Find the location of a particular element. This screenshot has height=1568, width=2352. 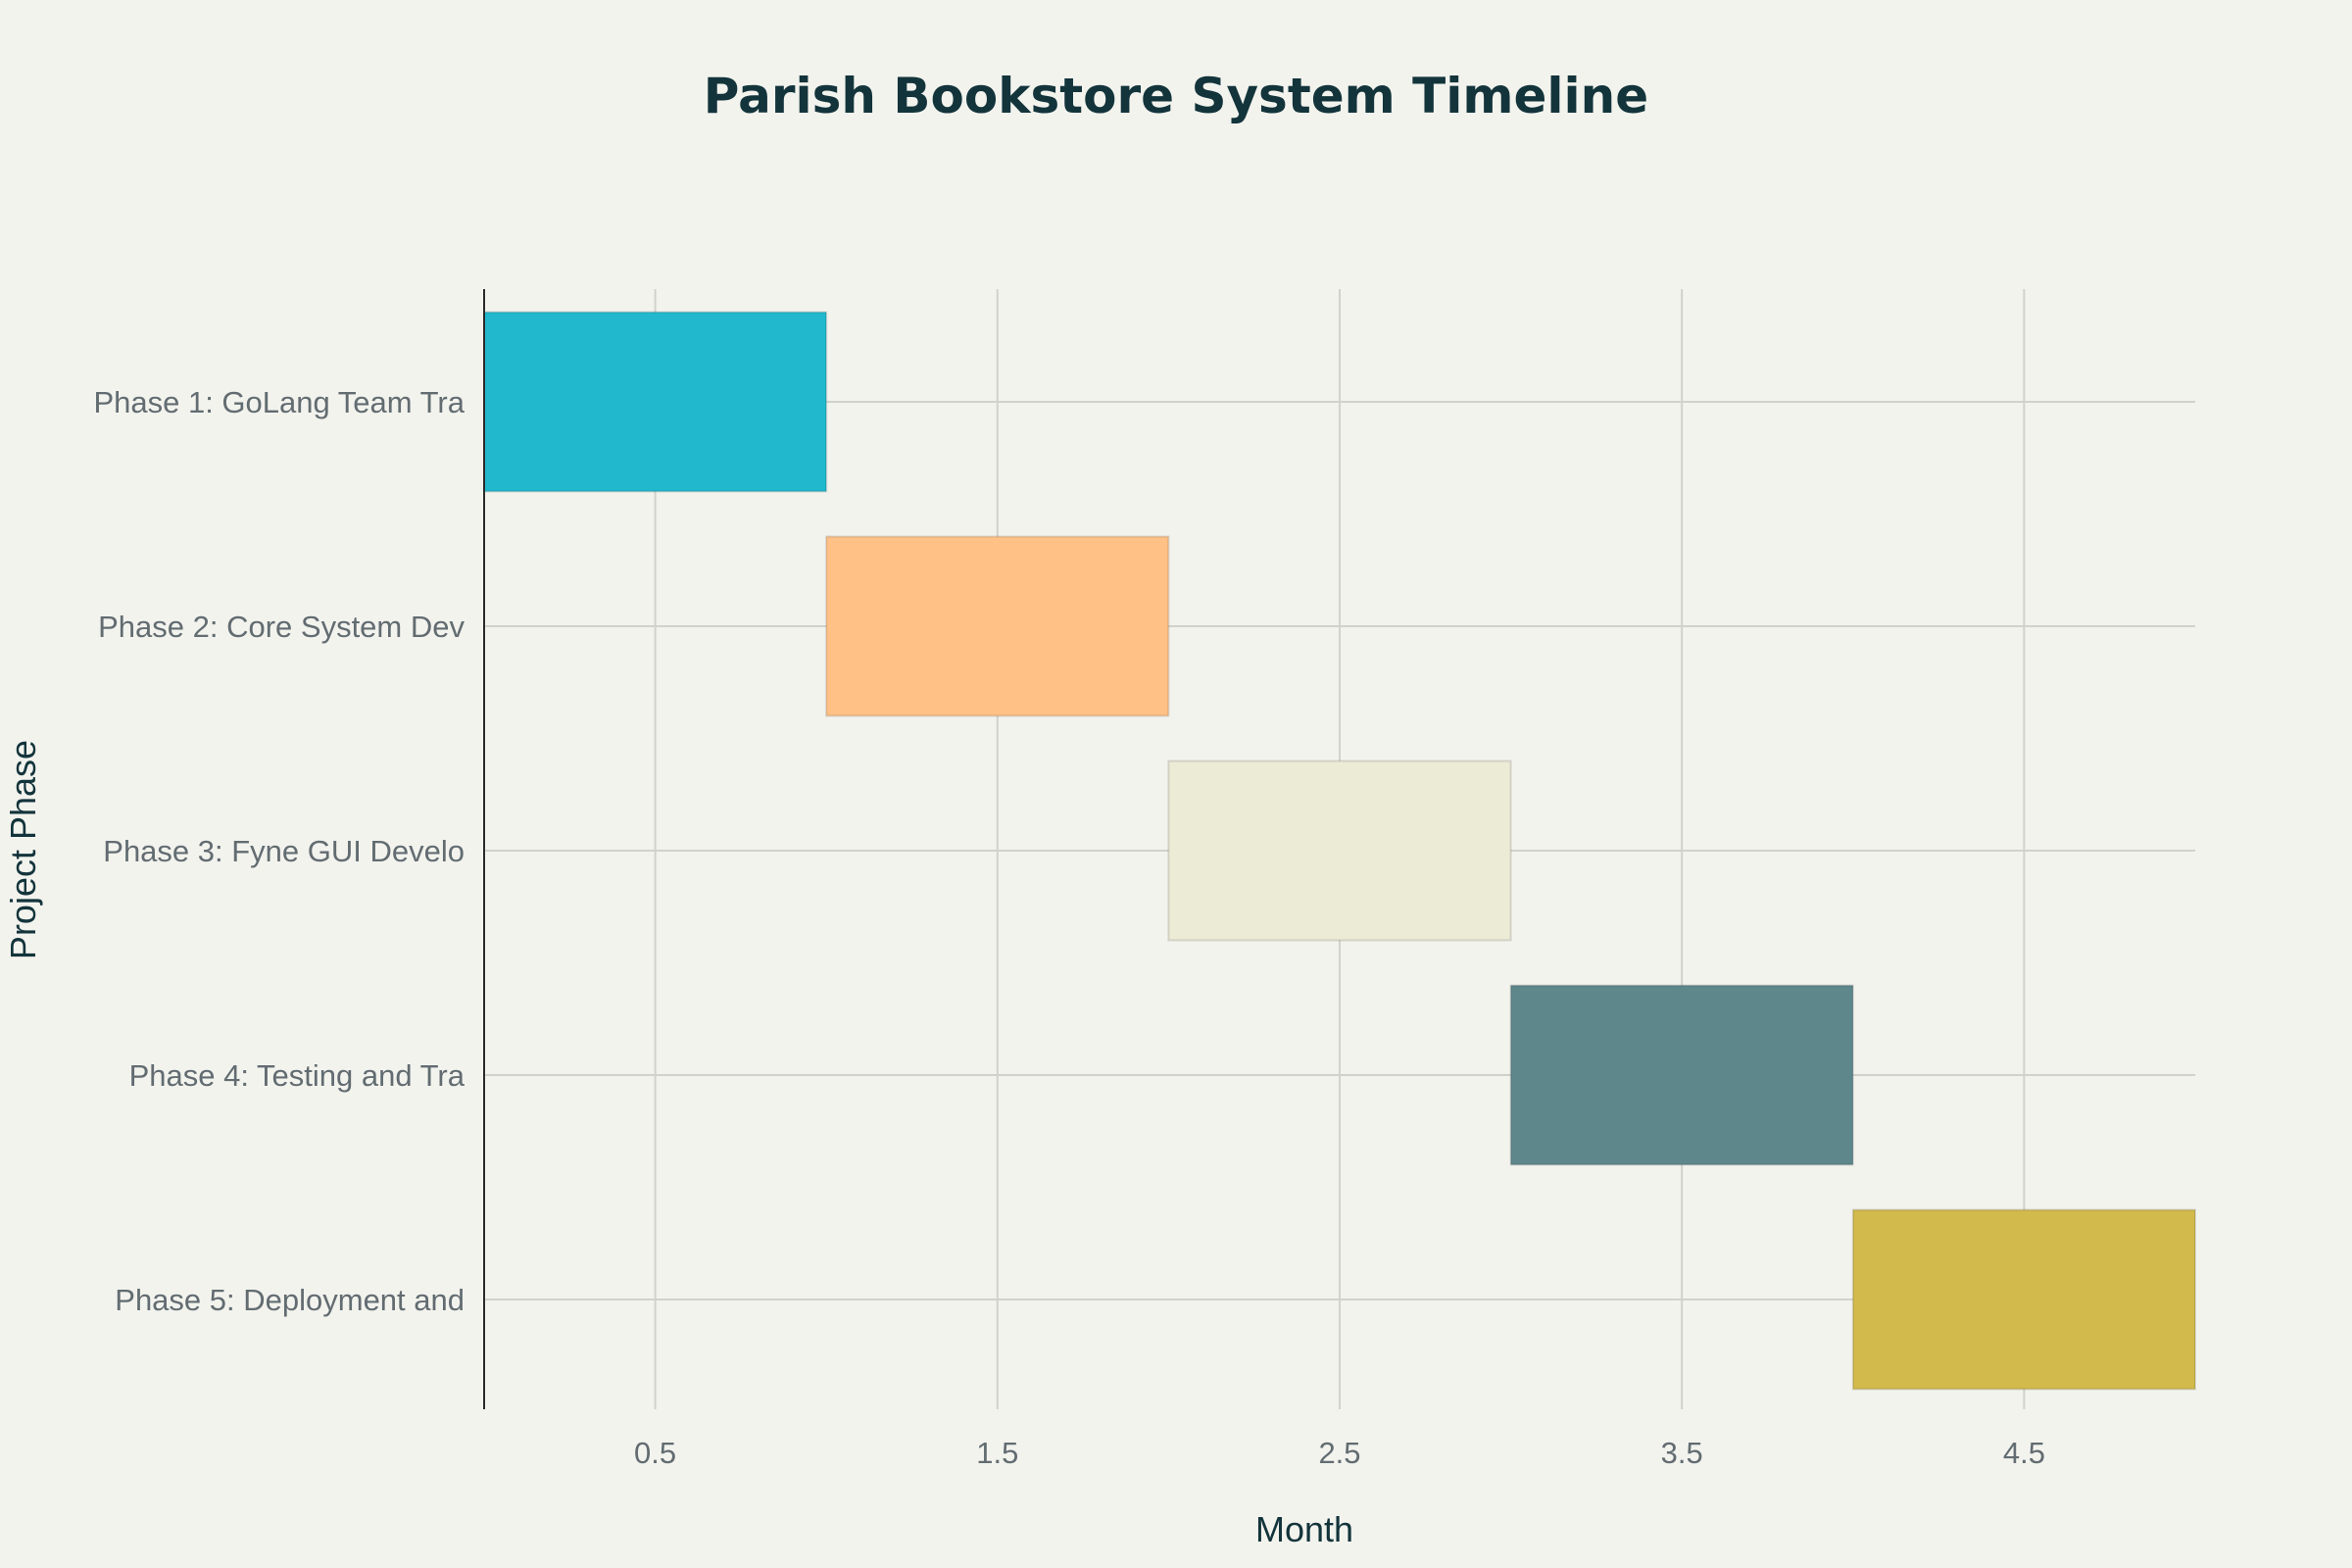

y-axis-title: Project Phase is located at coordinates (23, 849).